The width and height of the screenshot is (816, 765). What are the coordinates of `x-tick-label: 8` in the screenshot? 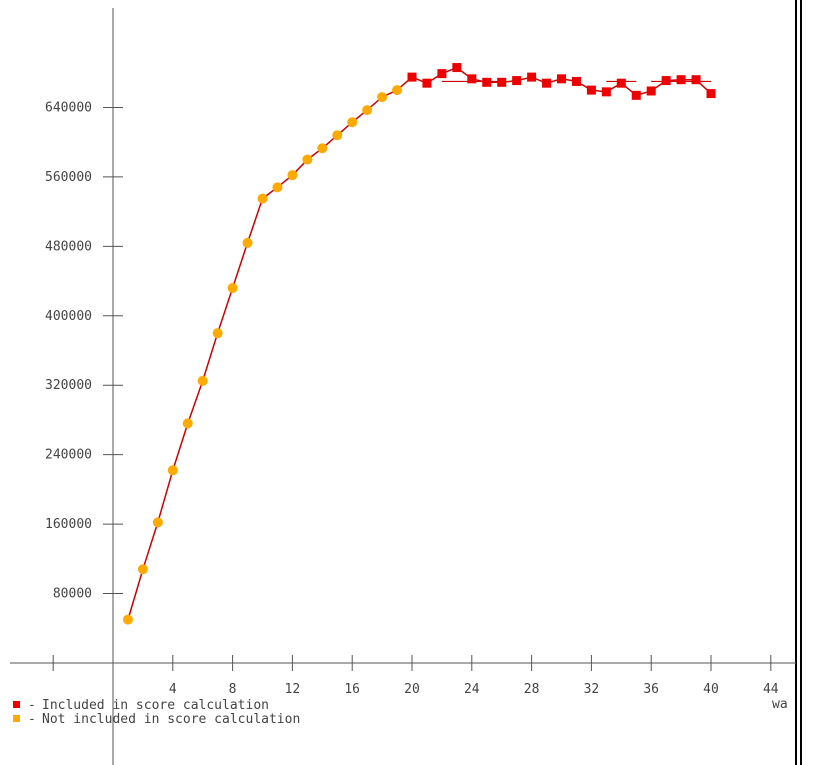 It's located at (233, 689).